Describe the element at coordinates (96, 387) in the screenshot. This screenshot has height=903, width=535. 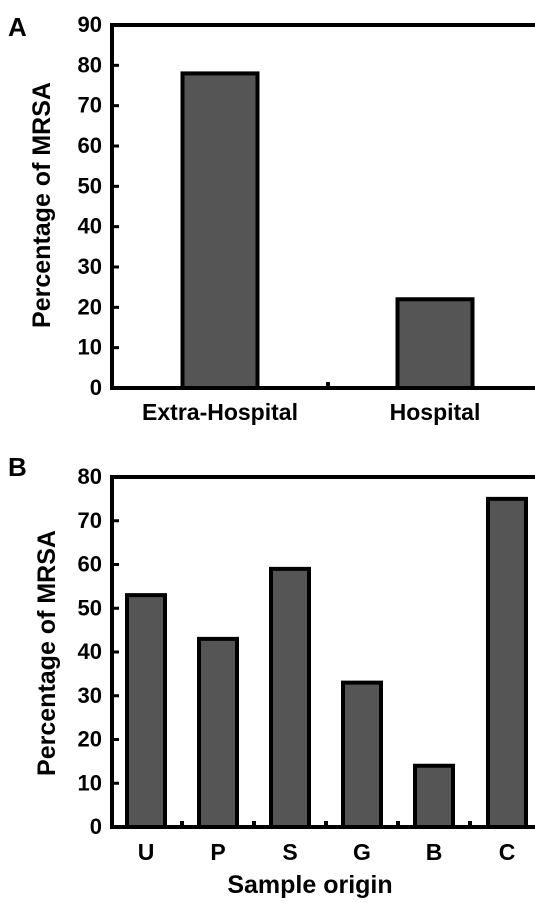
I see `panel-a-y-tick-label-0: 0` at that location.